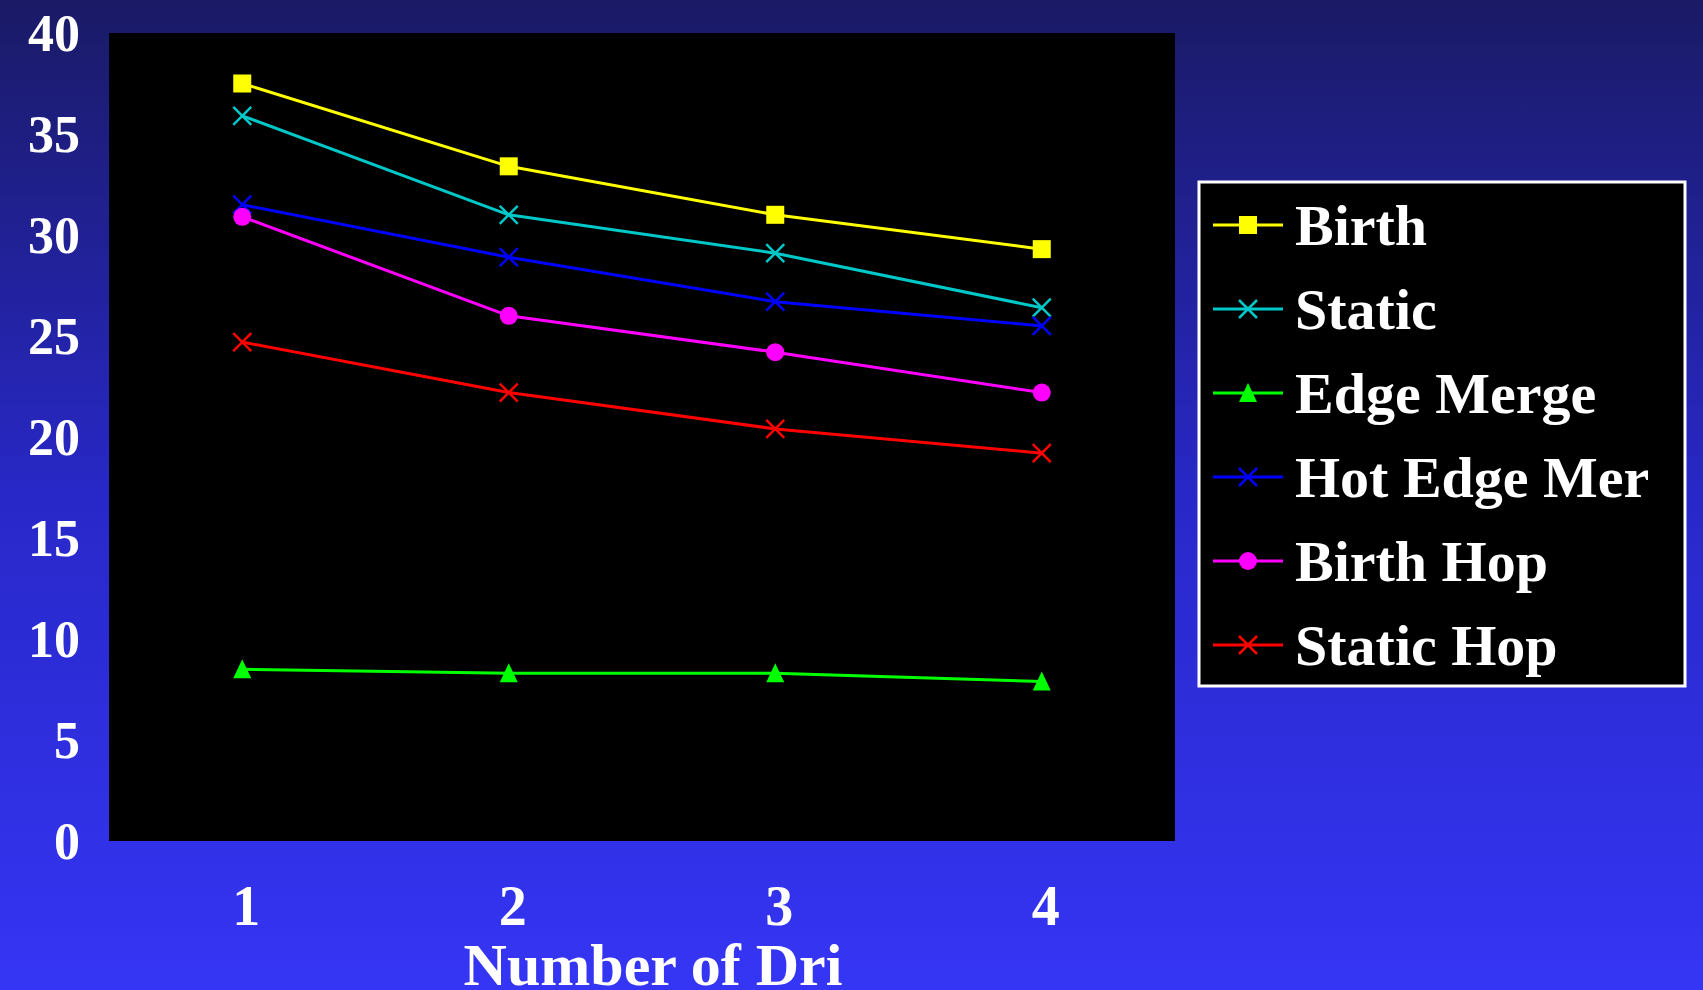  Describe the element at coordinates (54, 640) in the screenshot. I see `y-tick-label: 10` at that location.